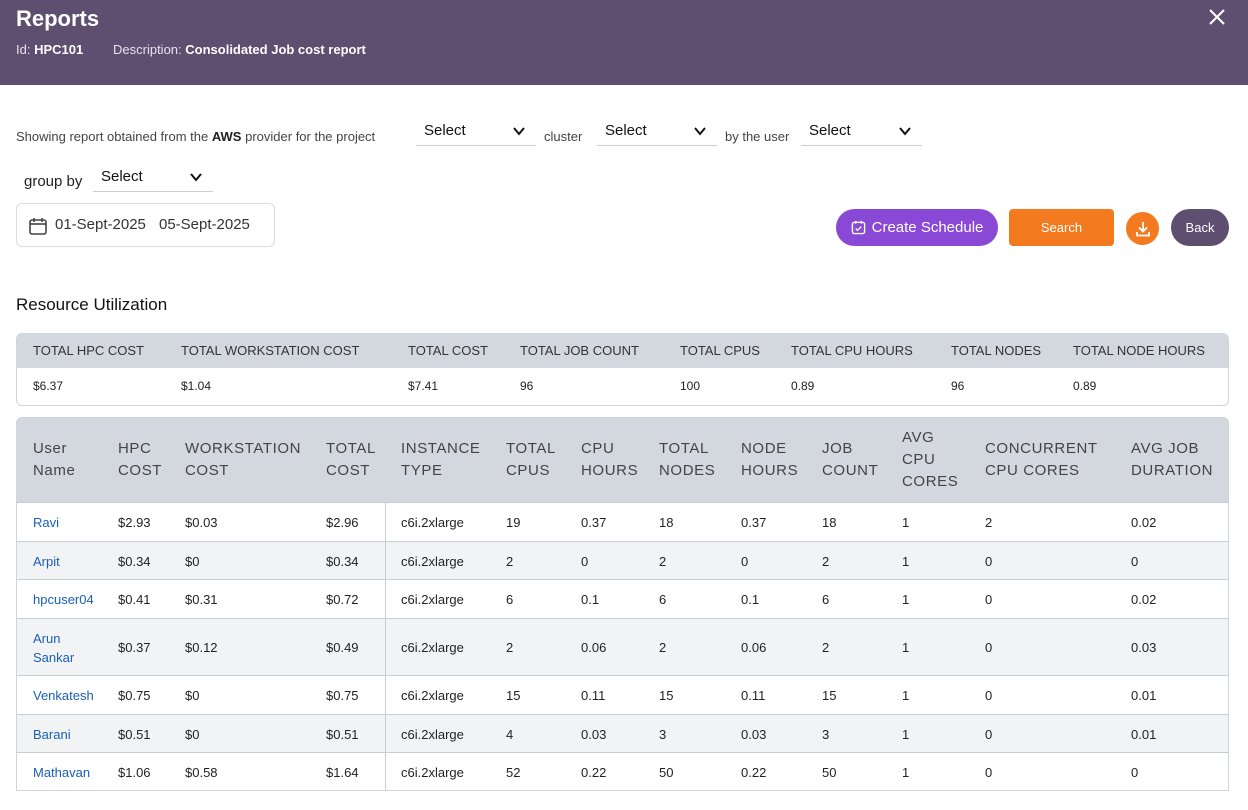 The height and width of the screenshot is (810, 1248). I want to click on summary-value-cell: 100, so click(690, 386).